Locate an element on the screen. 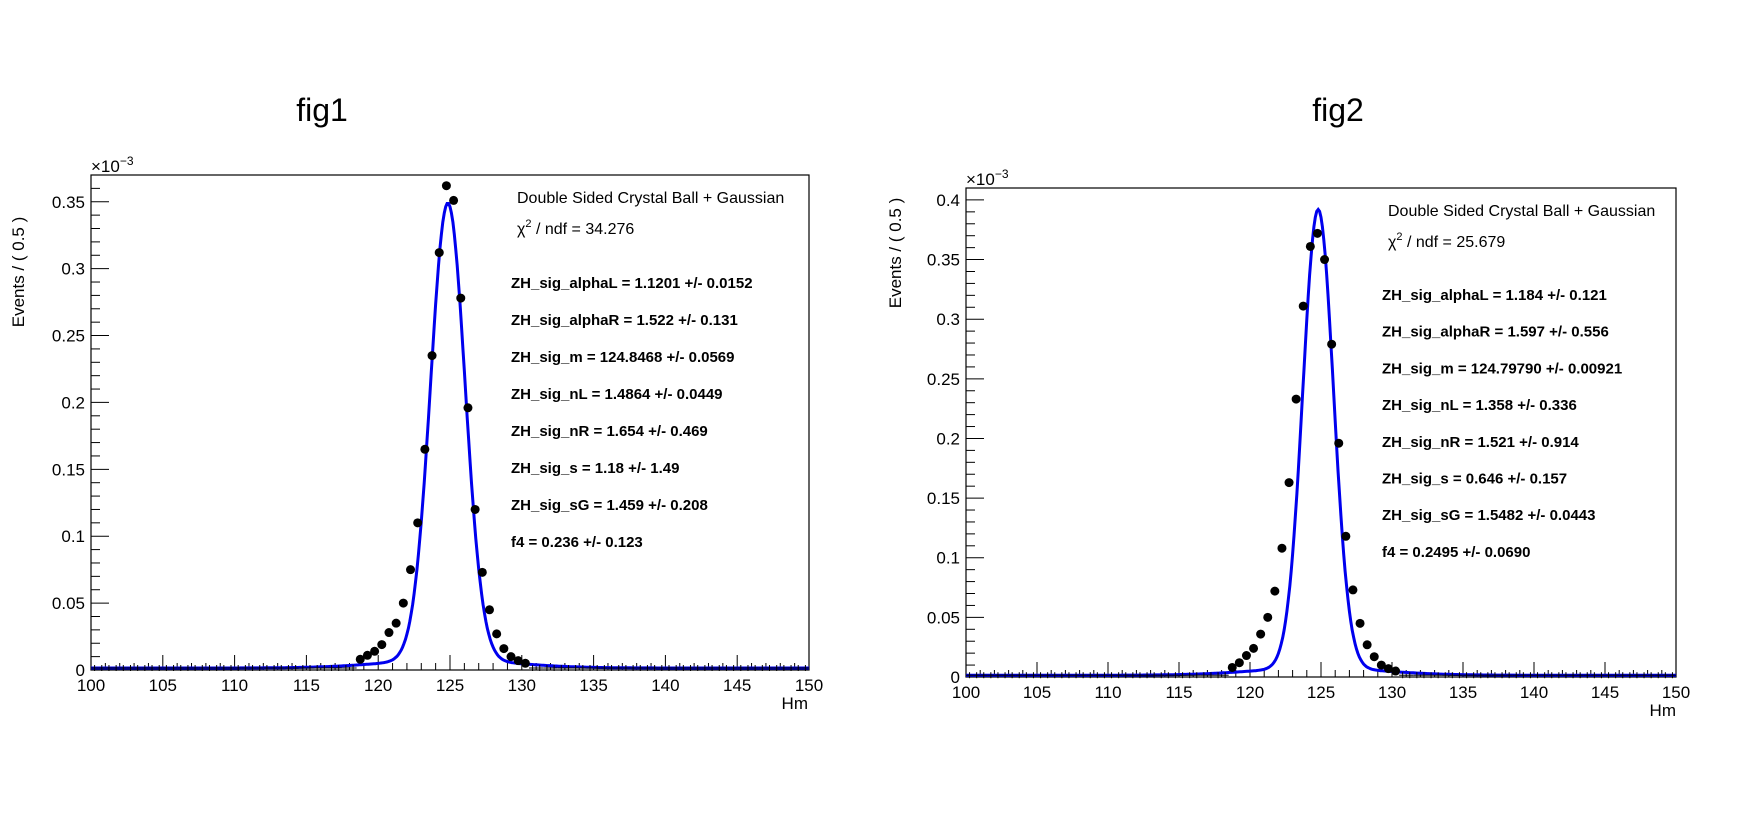  fit-parameter: ZH_sig_sG = 1.459 +/- 0.208 is located at coordinates (609, 505).